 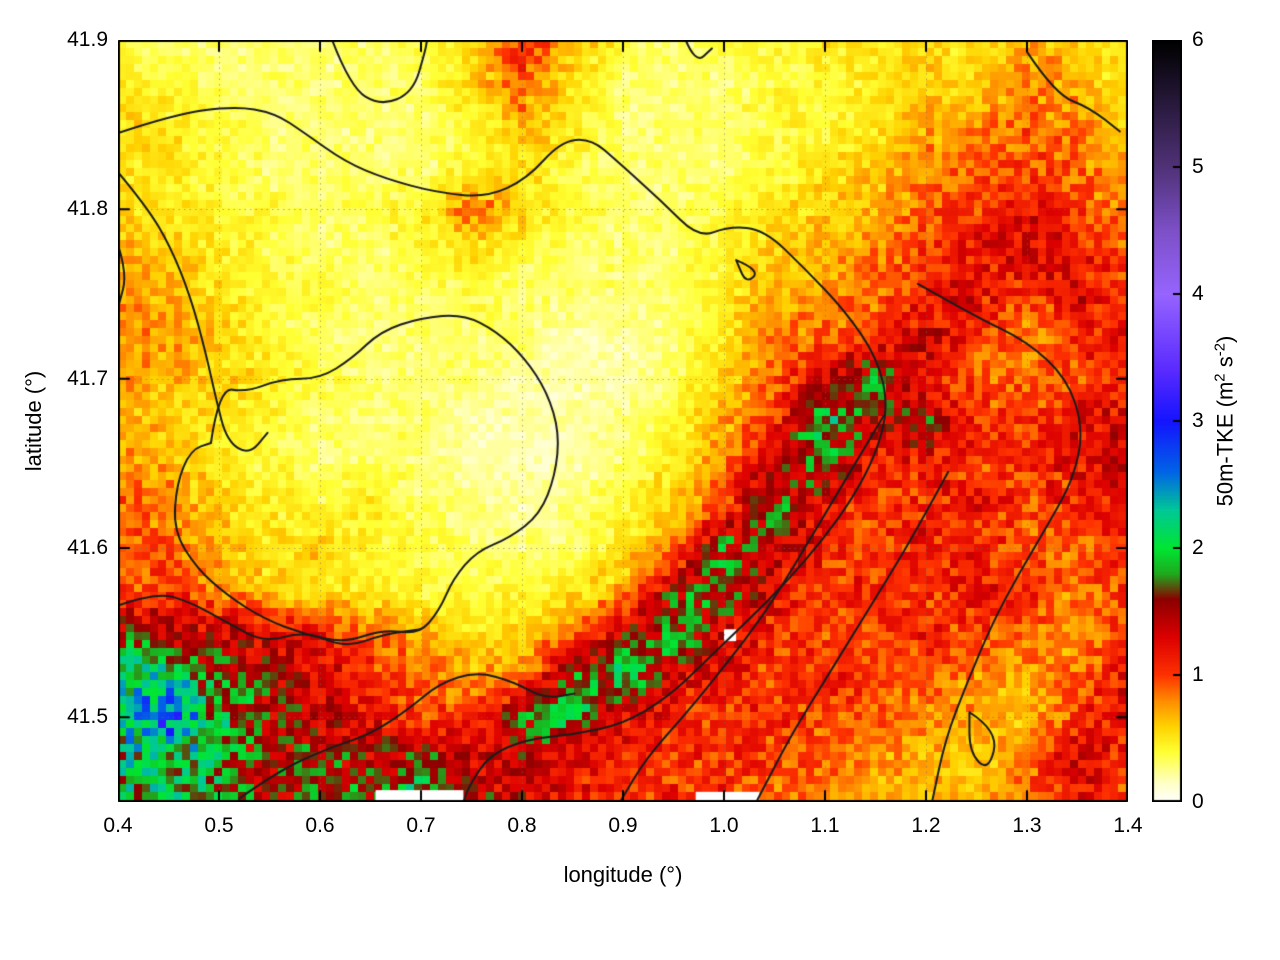 I want to click on x-tick-label: 0.9, so click(x=623, y=825).